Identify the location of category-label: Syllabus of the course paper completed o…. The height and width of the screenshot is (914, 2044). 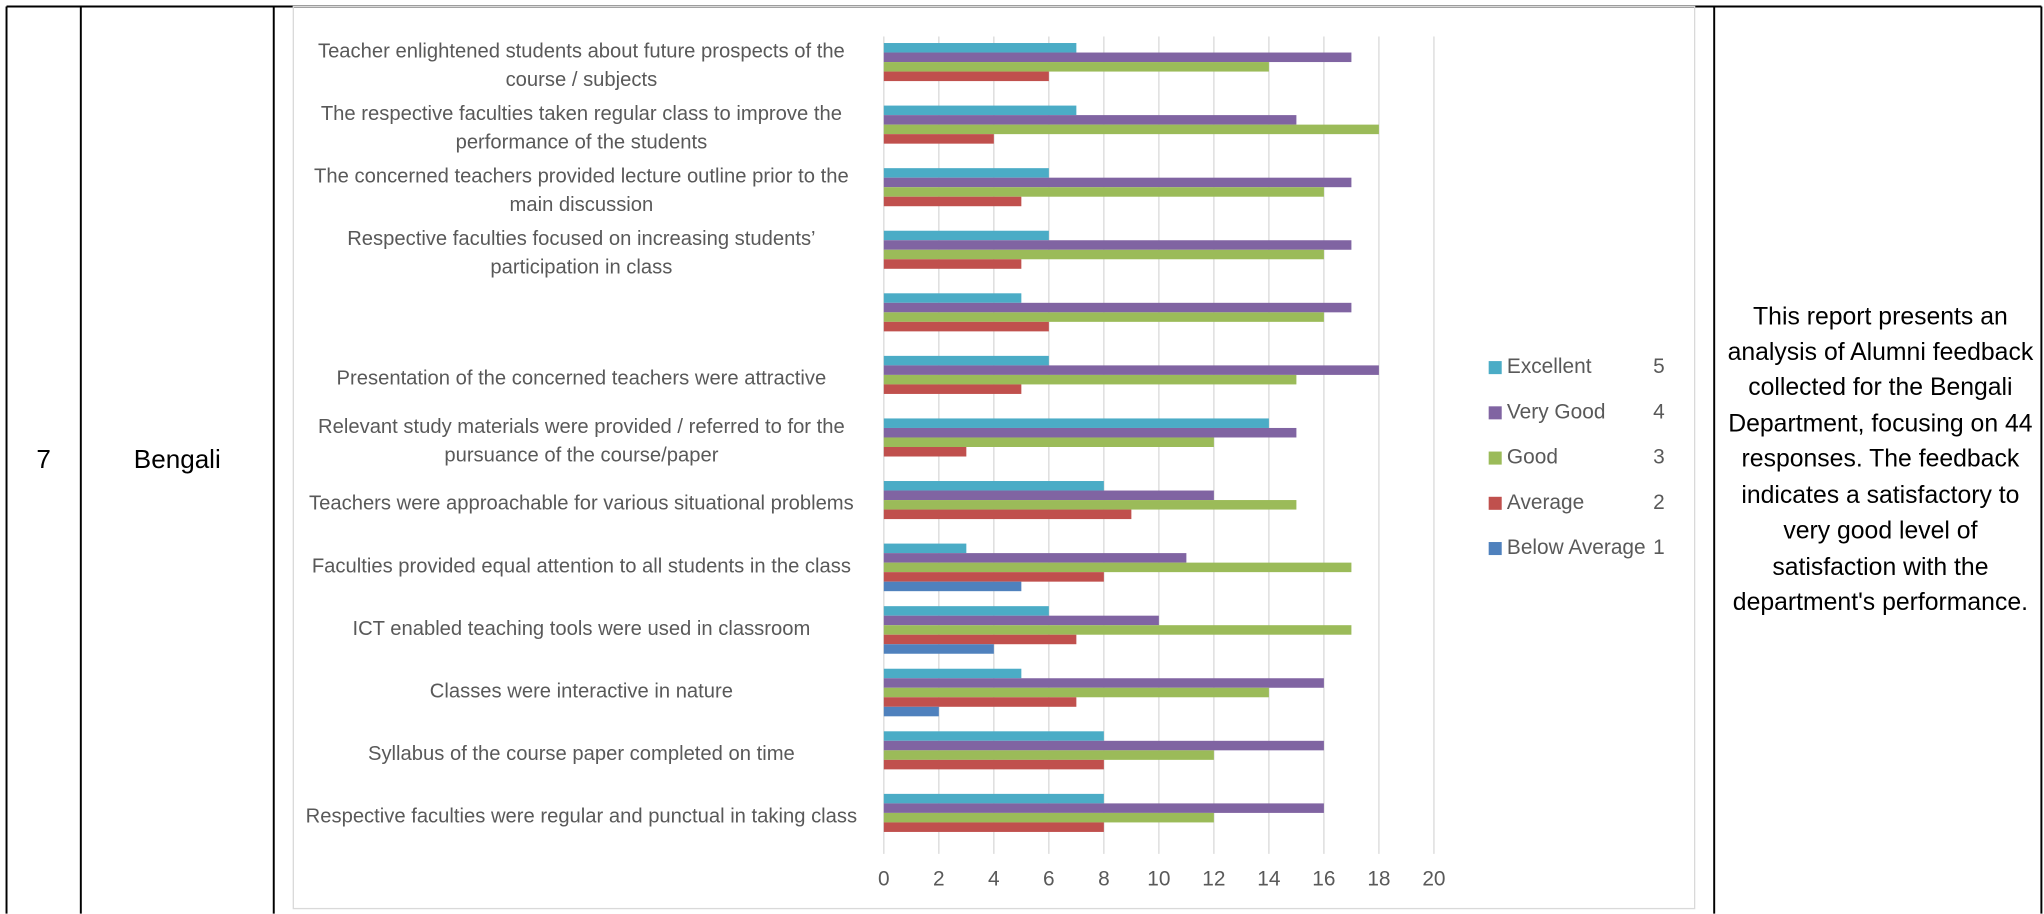
(581, 754).